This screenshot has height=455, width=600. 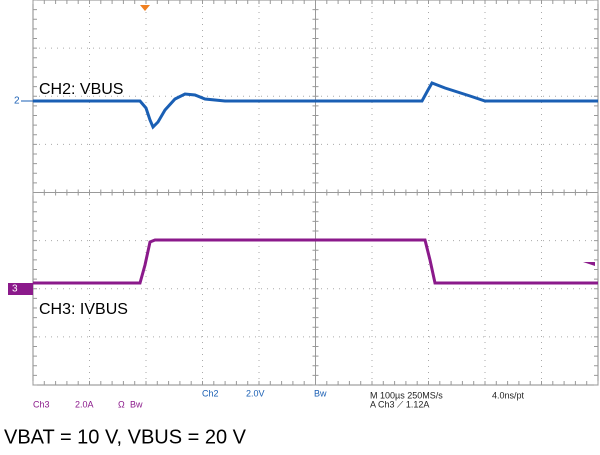 What do you see at coordinates (83, 309) in the screenshot?
I see `ch3-label: CH3: IVBUS` at bounding box center [83, 309].